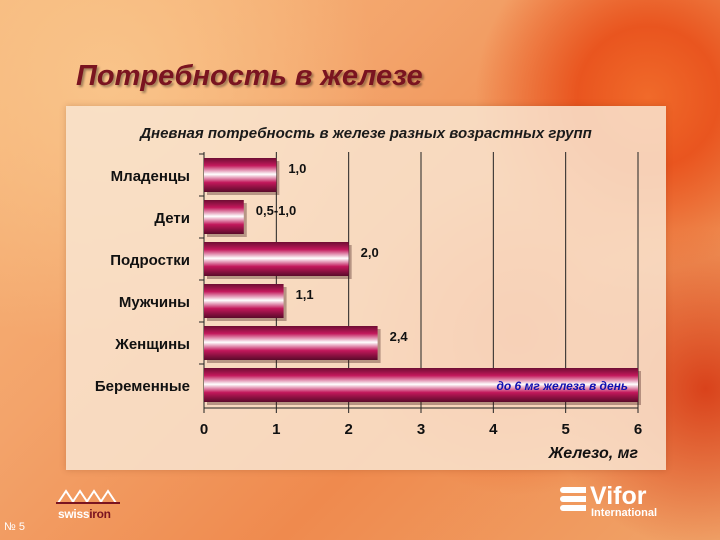  Describe the element at coordinates (91, 505) in the screenshot. I see `swissiron-logo` at that location.